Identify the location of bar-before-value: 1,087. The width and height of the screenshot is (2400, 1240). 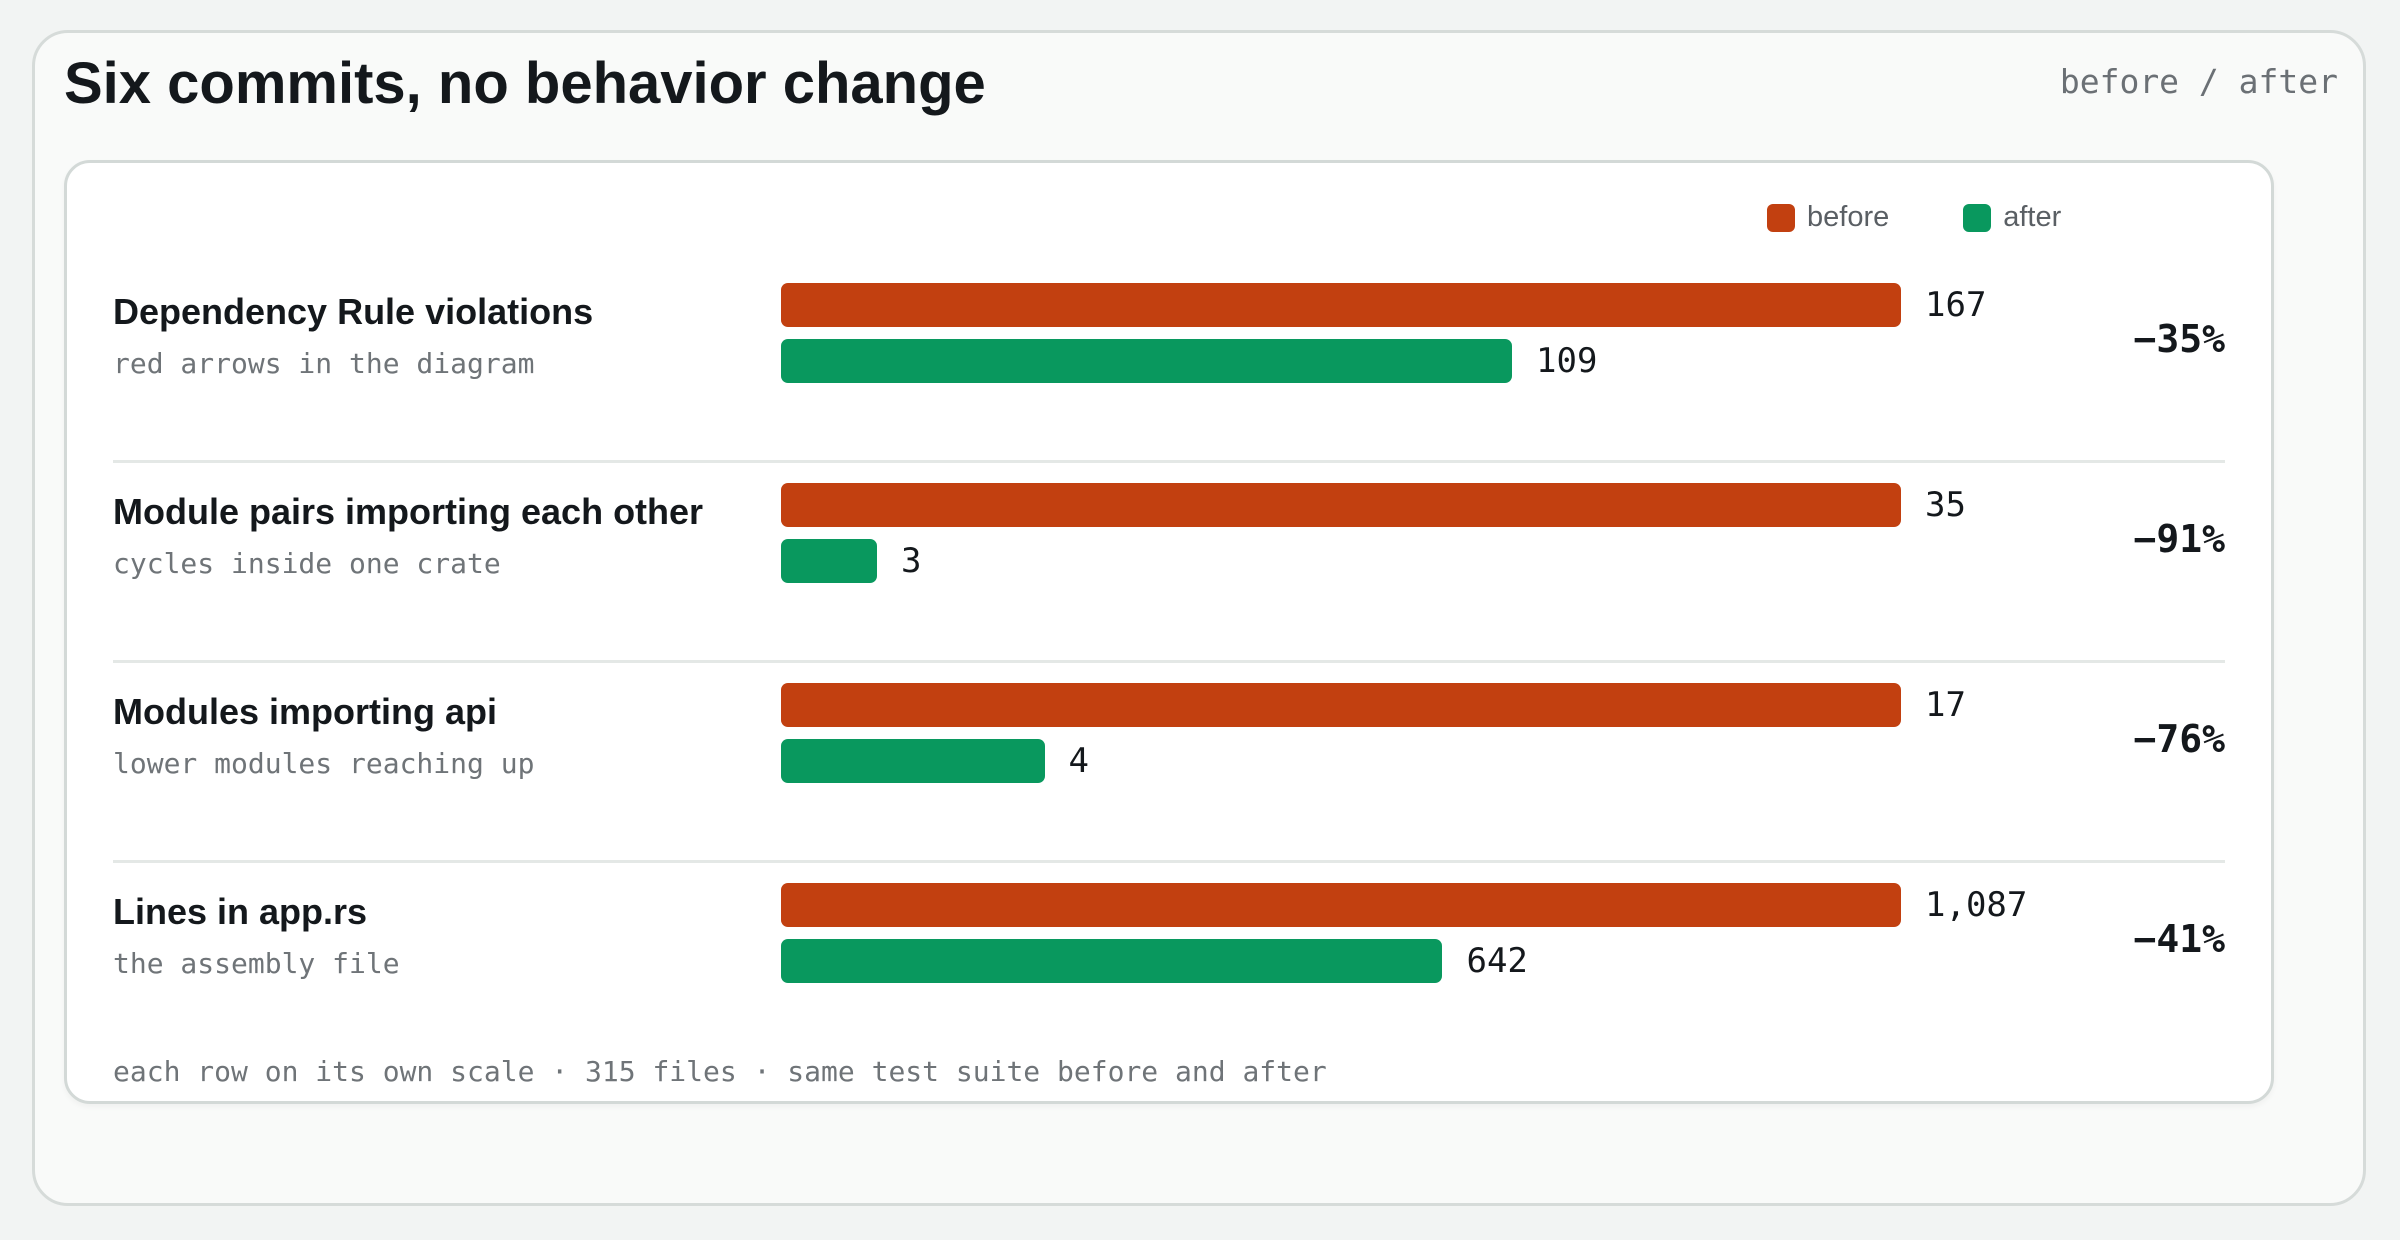
(1976, 905).